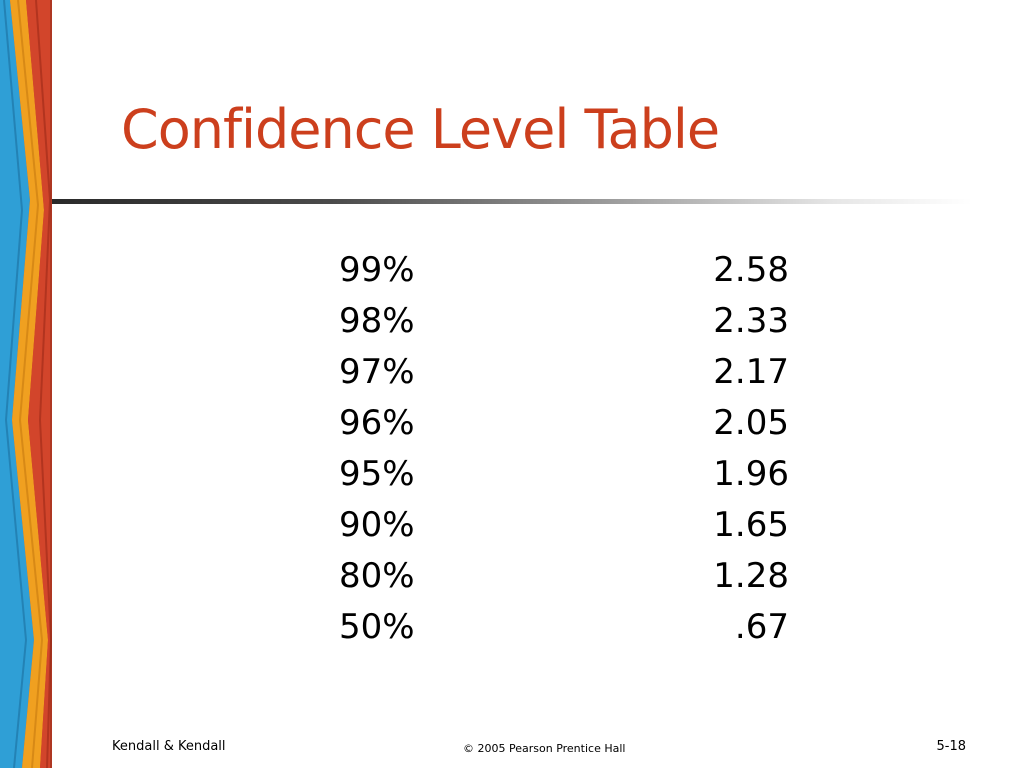 The image size is (1024, 768). Describe the element at coordinates (377, 474) in the screenshot. I see `confidence-level: 95%` at that location.